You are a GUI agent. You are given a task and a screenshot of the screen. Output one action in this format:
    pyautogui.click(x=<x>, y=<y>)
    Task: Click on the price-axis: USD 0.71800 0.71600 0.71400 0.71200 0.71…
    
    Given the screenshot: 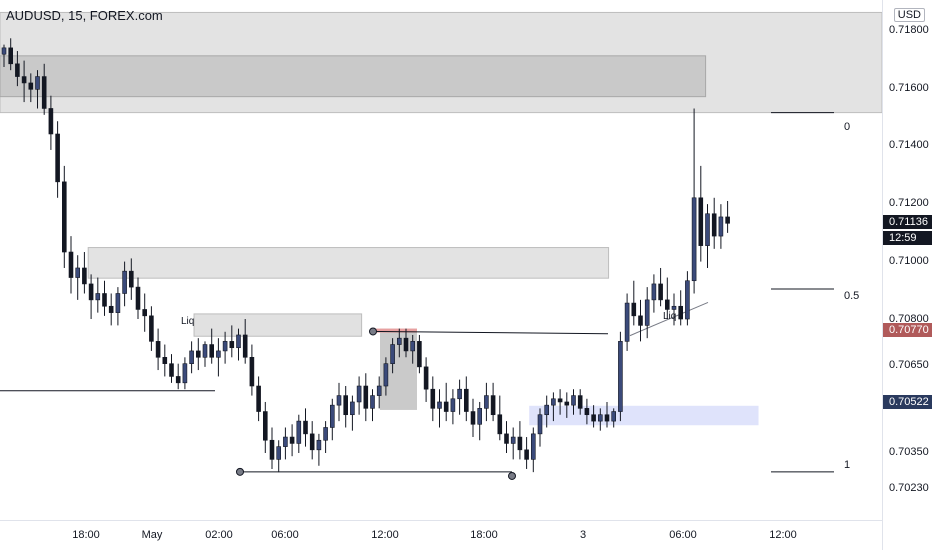 What is the action you would take?
    pyautogui.click(x=907, y=275)
    